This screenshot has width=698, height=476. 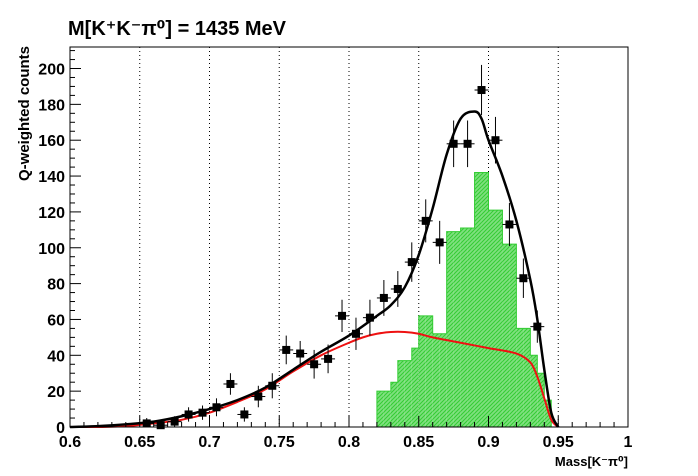 I want to click on y-axis: 0 20 40 60 80 100 120 140 160 180 200, so click(x=59, y=243).